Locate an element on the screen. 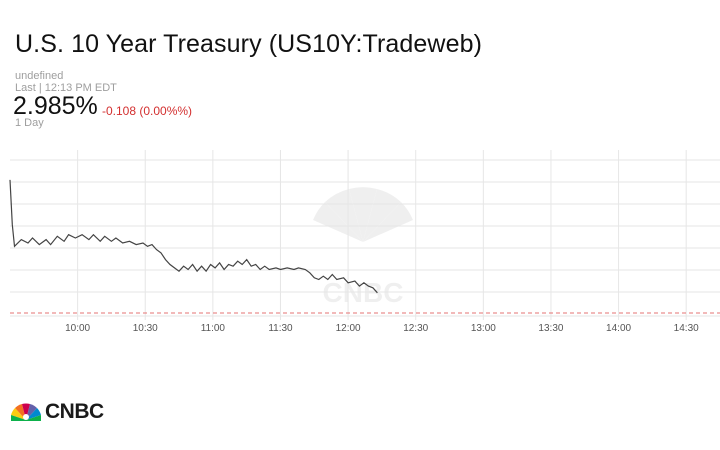 The height and width of the screenshot is (450, 720). peacock-icon is located at coordinates (26, 412).